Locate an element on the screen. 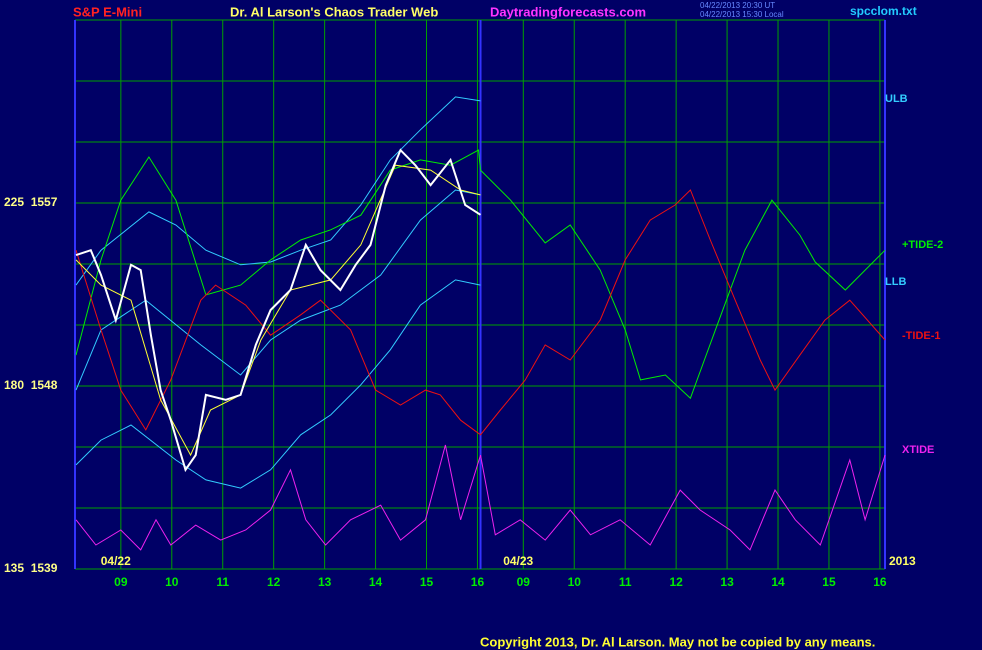 The width and height of the screenshot is (982, 650). date-label: 04/22 is located at coordinates (116, 561).